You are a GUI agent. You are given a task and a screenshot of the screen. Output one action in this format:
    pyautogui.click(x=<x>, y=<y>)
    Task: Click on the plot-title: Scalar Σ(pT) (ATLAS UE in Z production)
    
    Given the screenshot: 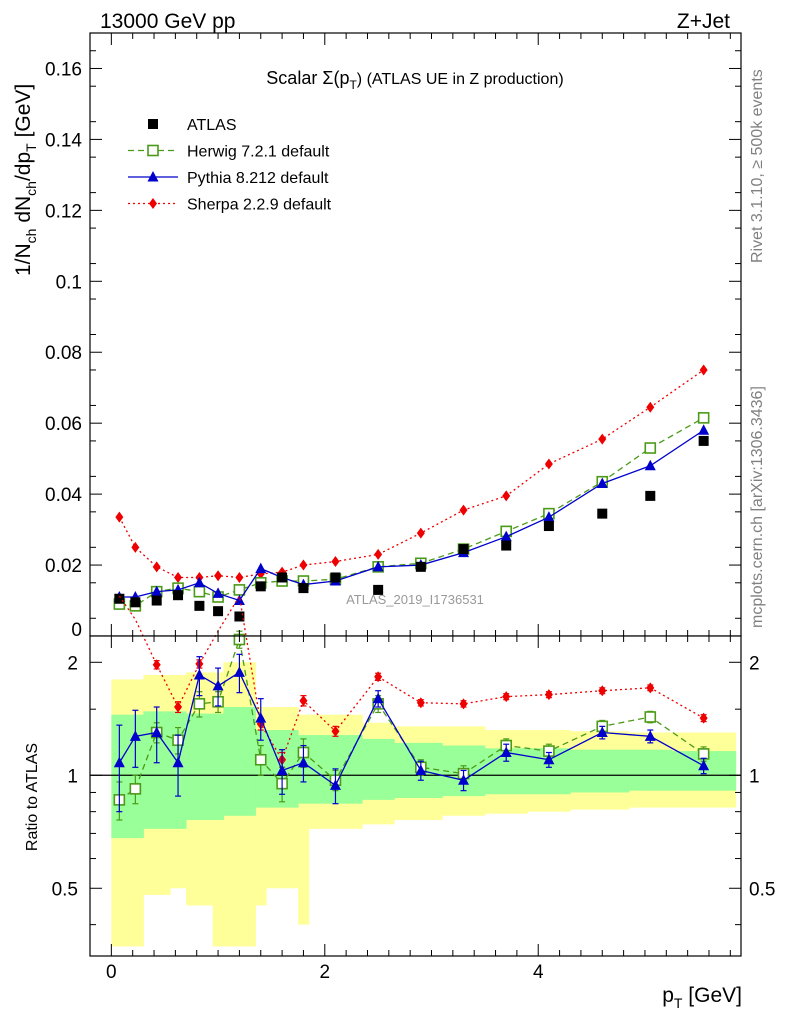 What is the action you would take?
    pyautogui.click(x=414, y=80)
    